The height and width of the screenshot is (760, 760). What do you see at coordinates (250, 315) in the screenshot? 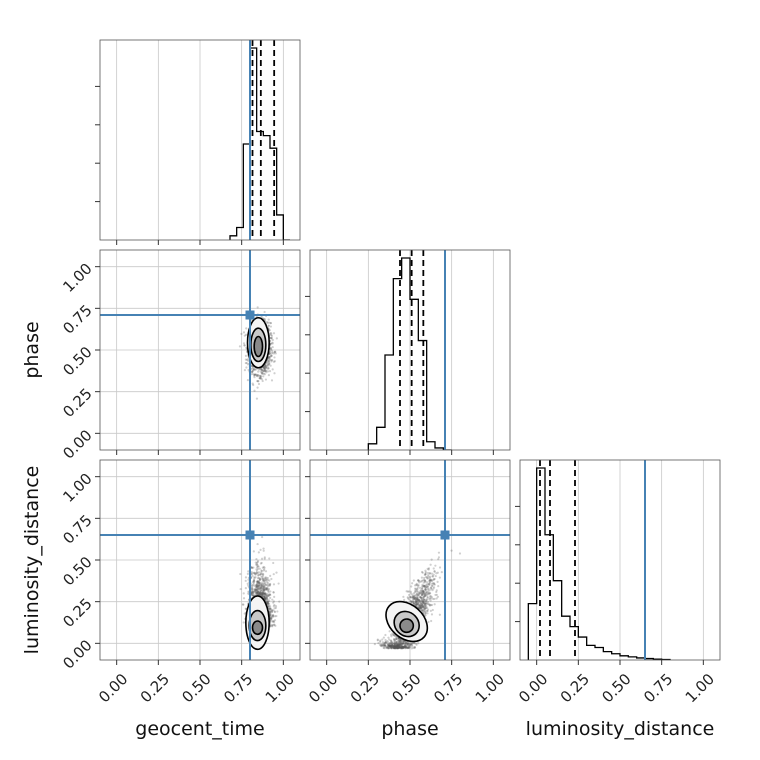
I see `panel-geocent_time-phase-truth-marker` at bounding box center [250, 315].